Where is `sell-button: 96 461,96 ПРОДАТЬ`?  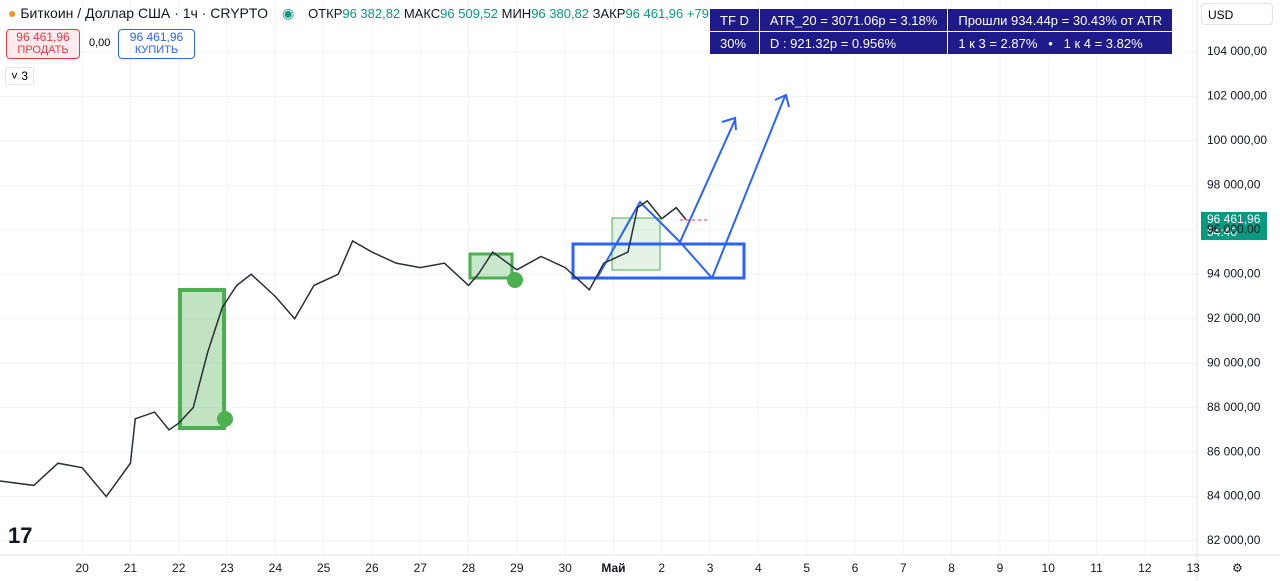 sell-button: 96 461,96 ПРОДАТЬ is located at coordinates (43, 44).